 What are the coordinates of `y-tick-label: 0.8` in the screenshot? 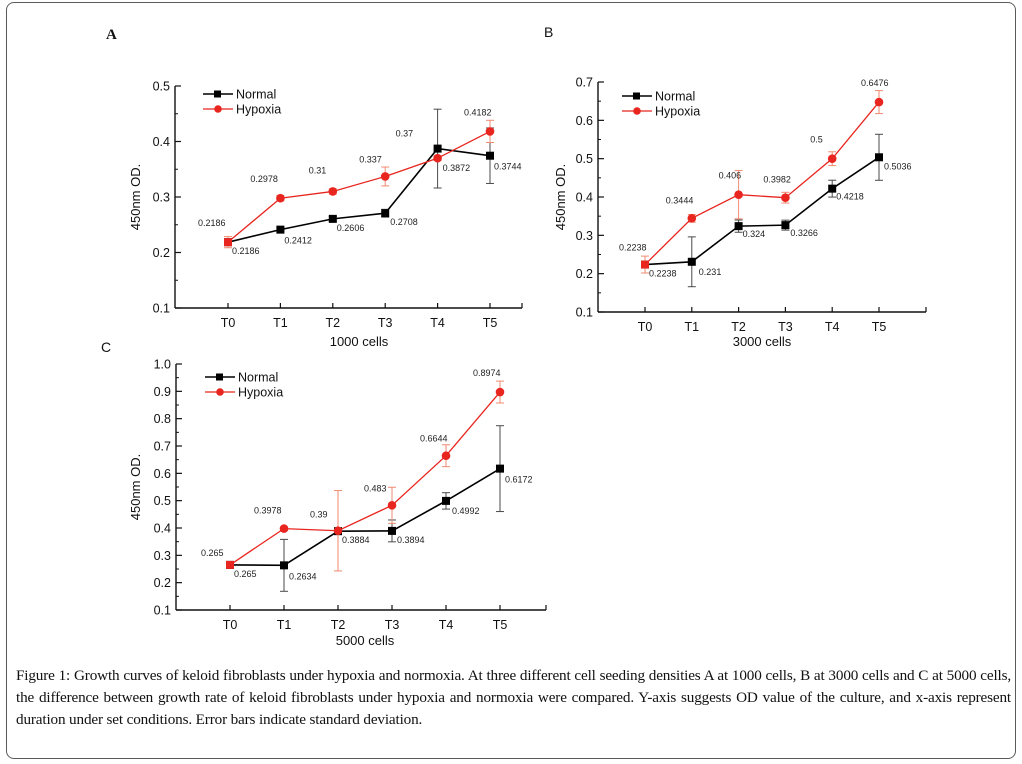 It's located at (162, 419).